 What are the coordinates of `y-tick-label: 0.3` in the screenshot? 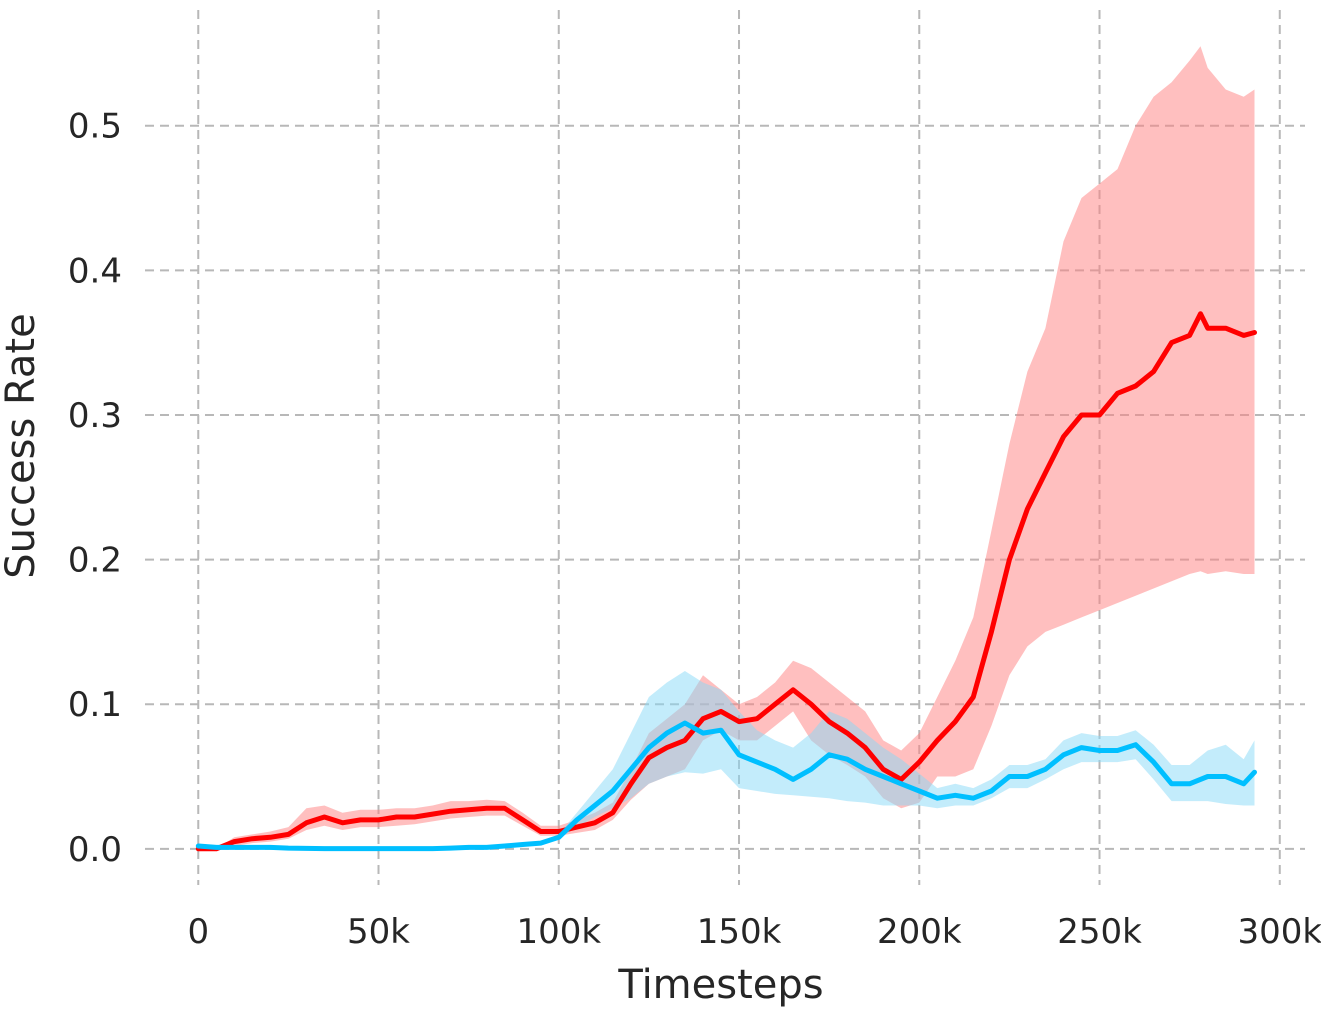 It's located at (95, 416).